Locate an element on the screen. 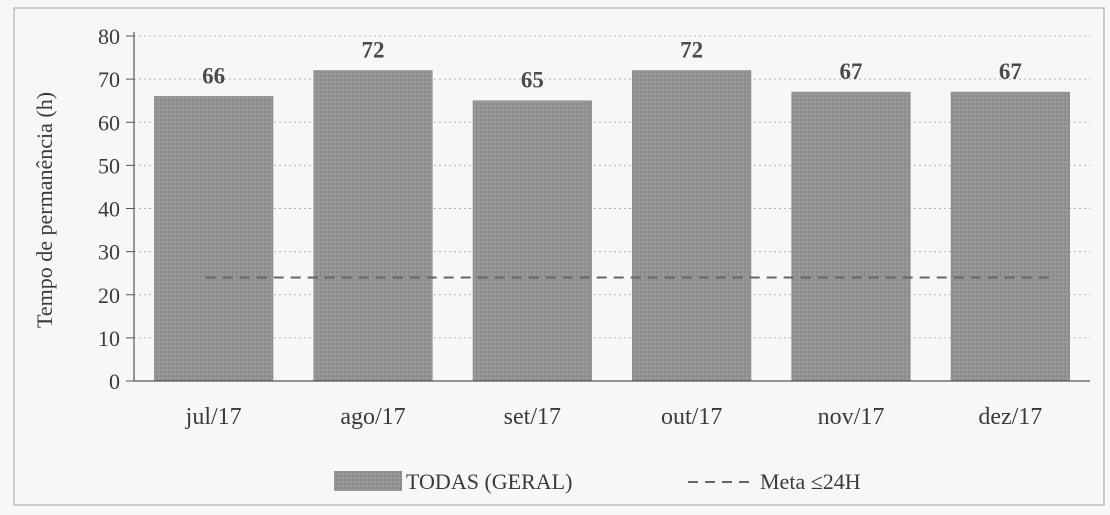 Image resolution: width=1110 pixels, height=515 pixels. data-label: 66 is located at coordinates (213, 75).